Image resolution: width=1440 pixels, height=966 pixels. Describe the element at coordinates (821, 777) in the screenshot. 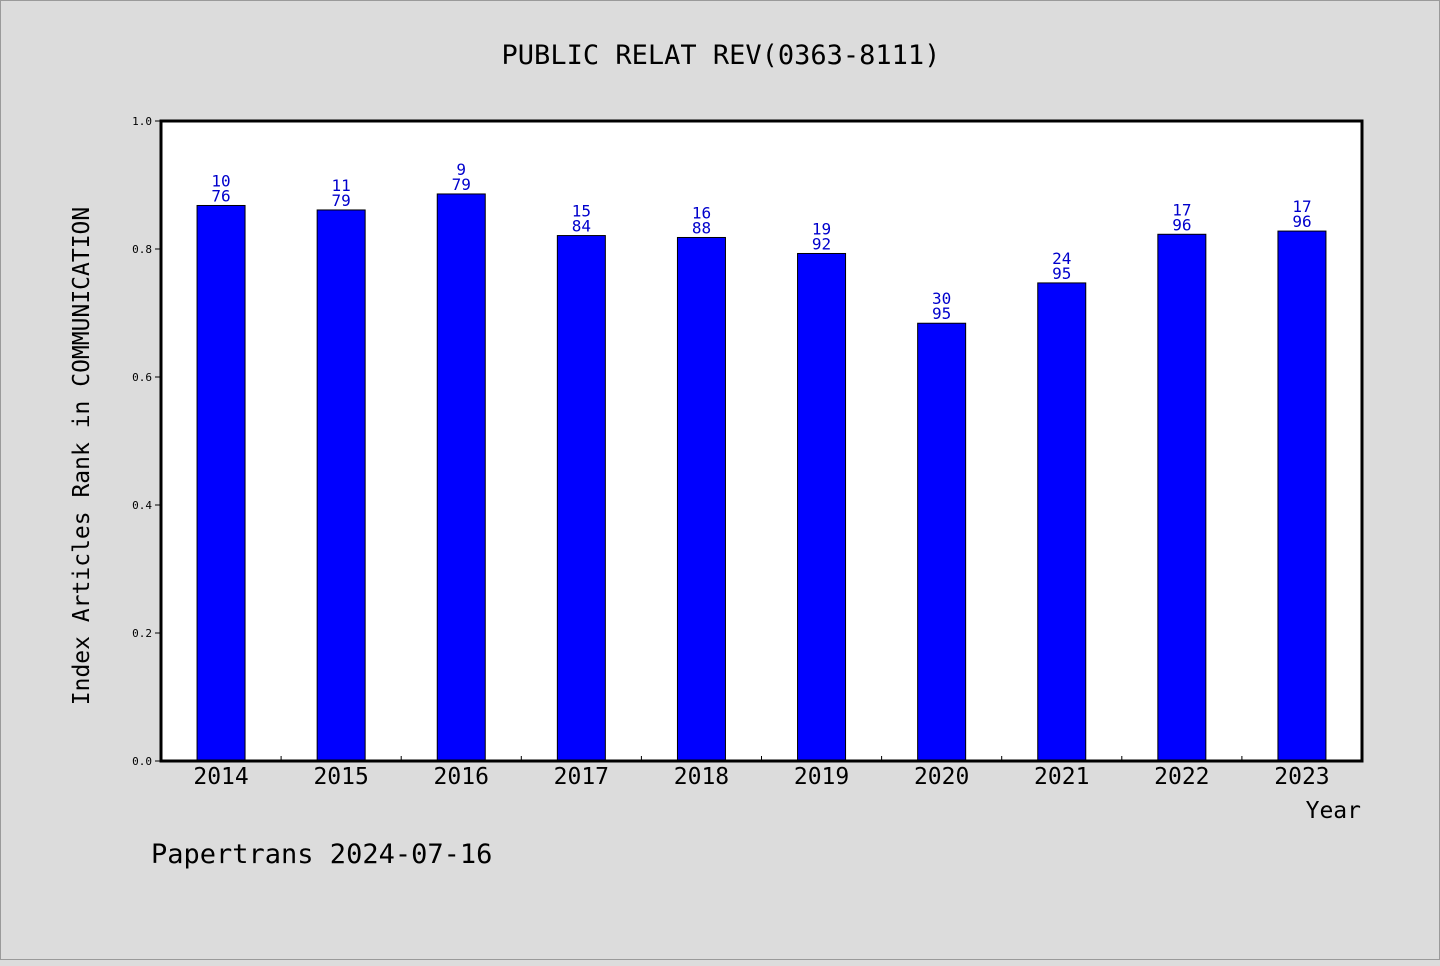

I see `x-tick-label-2019: 2019` at that location.